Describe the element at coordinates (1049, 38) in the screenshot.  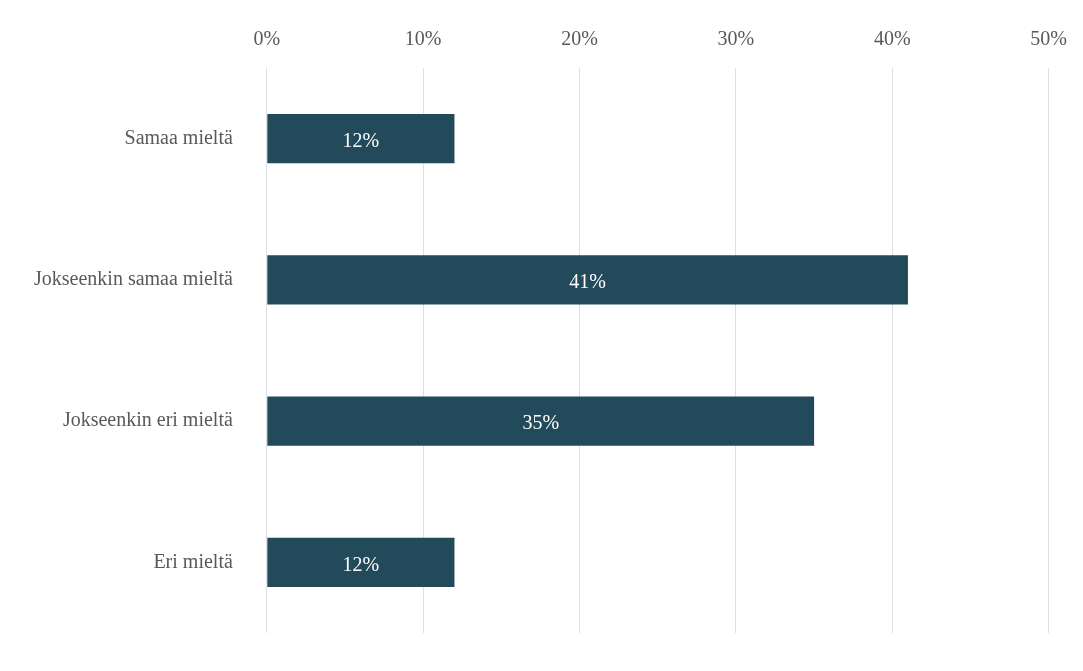
I see `x-tick-label: 50%` at that location.